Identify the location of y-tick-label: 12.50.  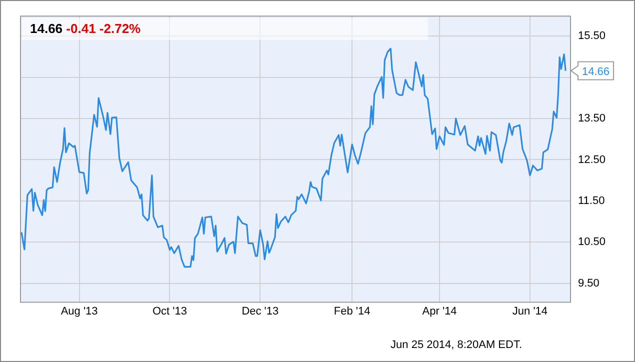
(592, 160).